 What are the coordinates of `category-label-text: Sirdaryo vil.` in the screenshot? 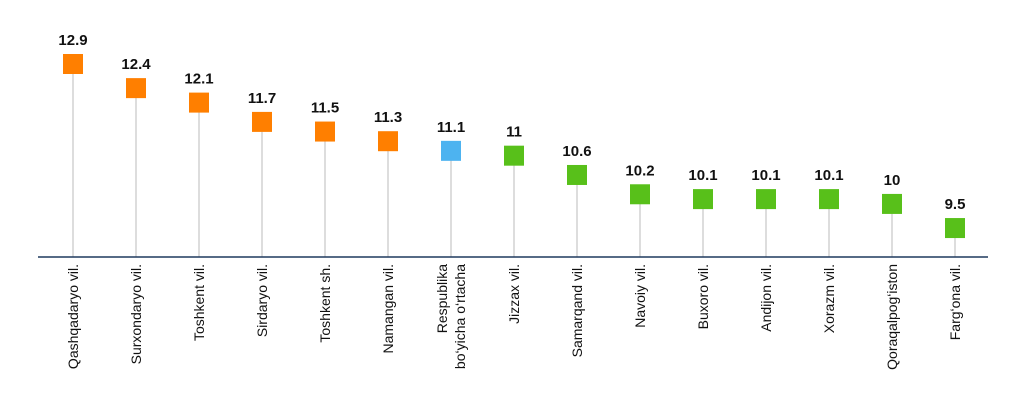 It's located at (262, 300).